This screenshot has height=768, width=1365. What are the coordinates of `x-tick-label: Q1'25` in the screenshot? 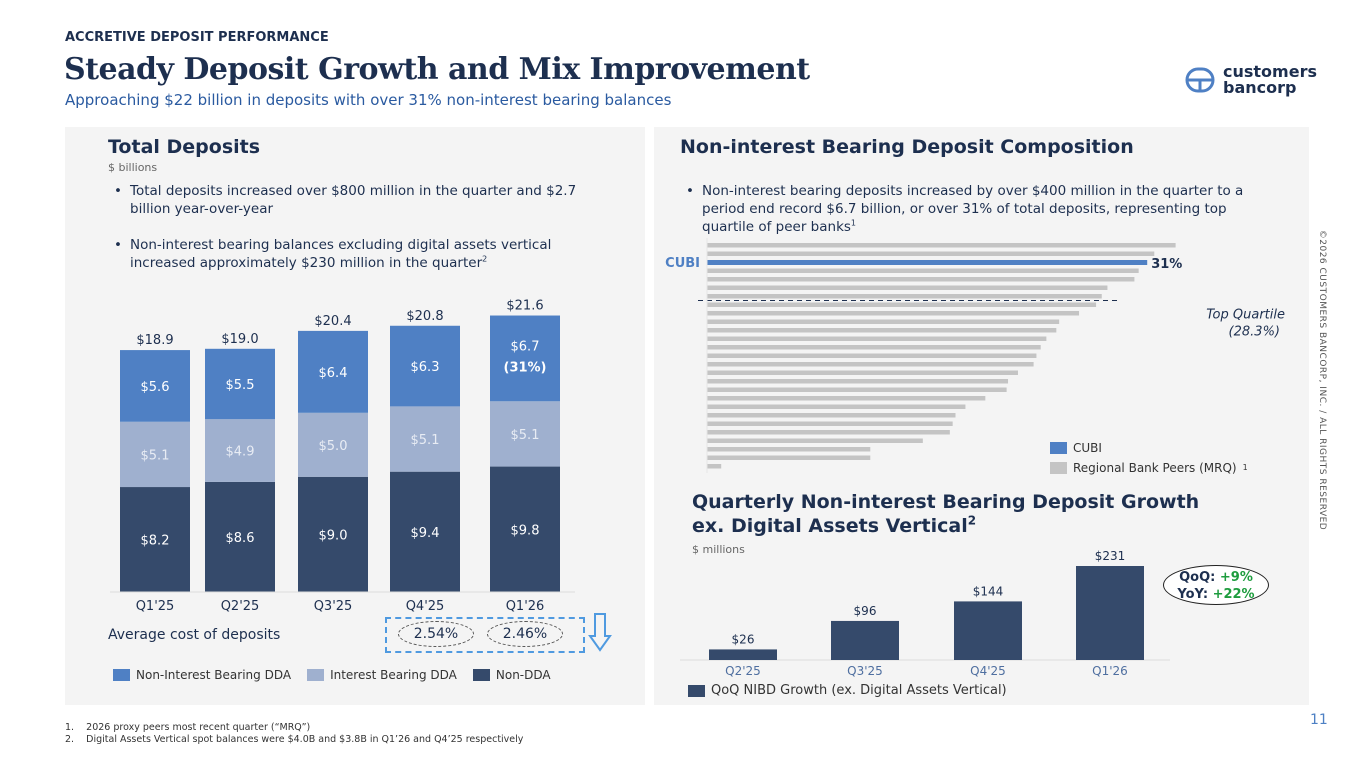 It's located at (155, 606).